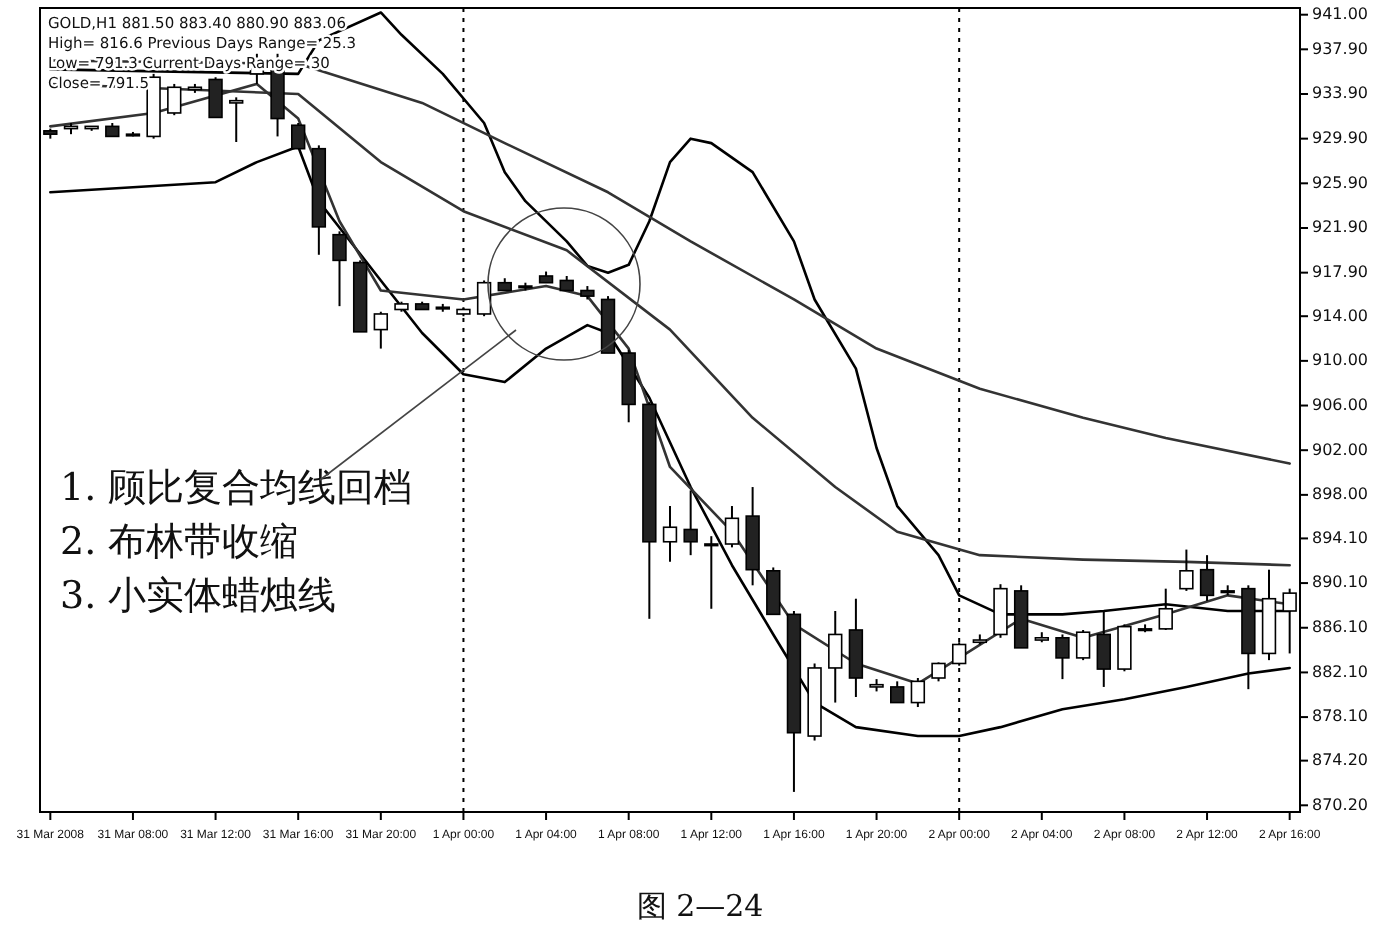  I want to click on y-tick-label: 921.90, so click(1340, 227).